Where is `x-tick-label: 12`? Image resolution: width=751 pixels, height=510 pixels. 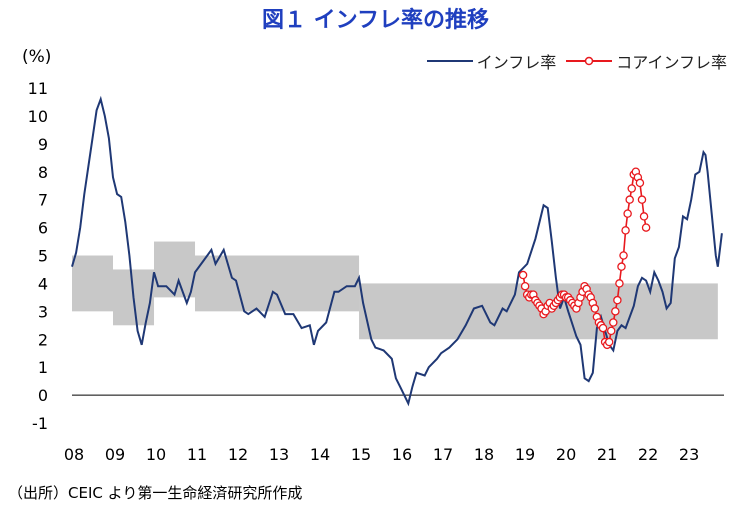 x-tick-label: 12 is located at coordinates (238, 454).